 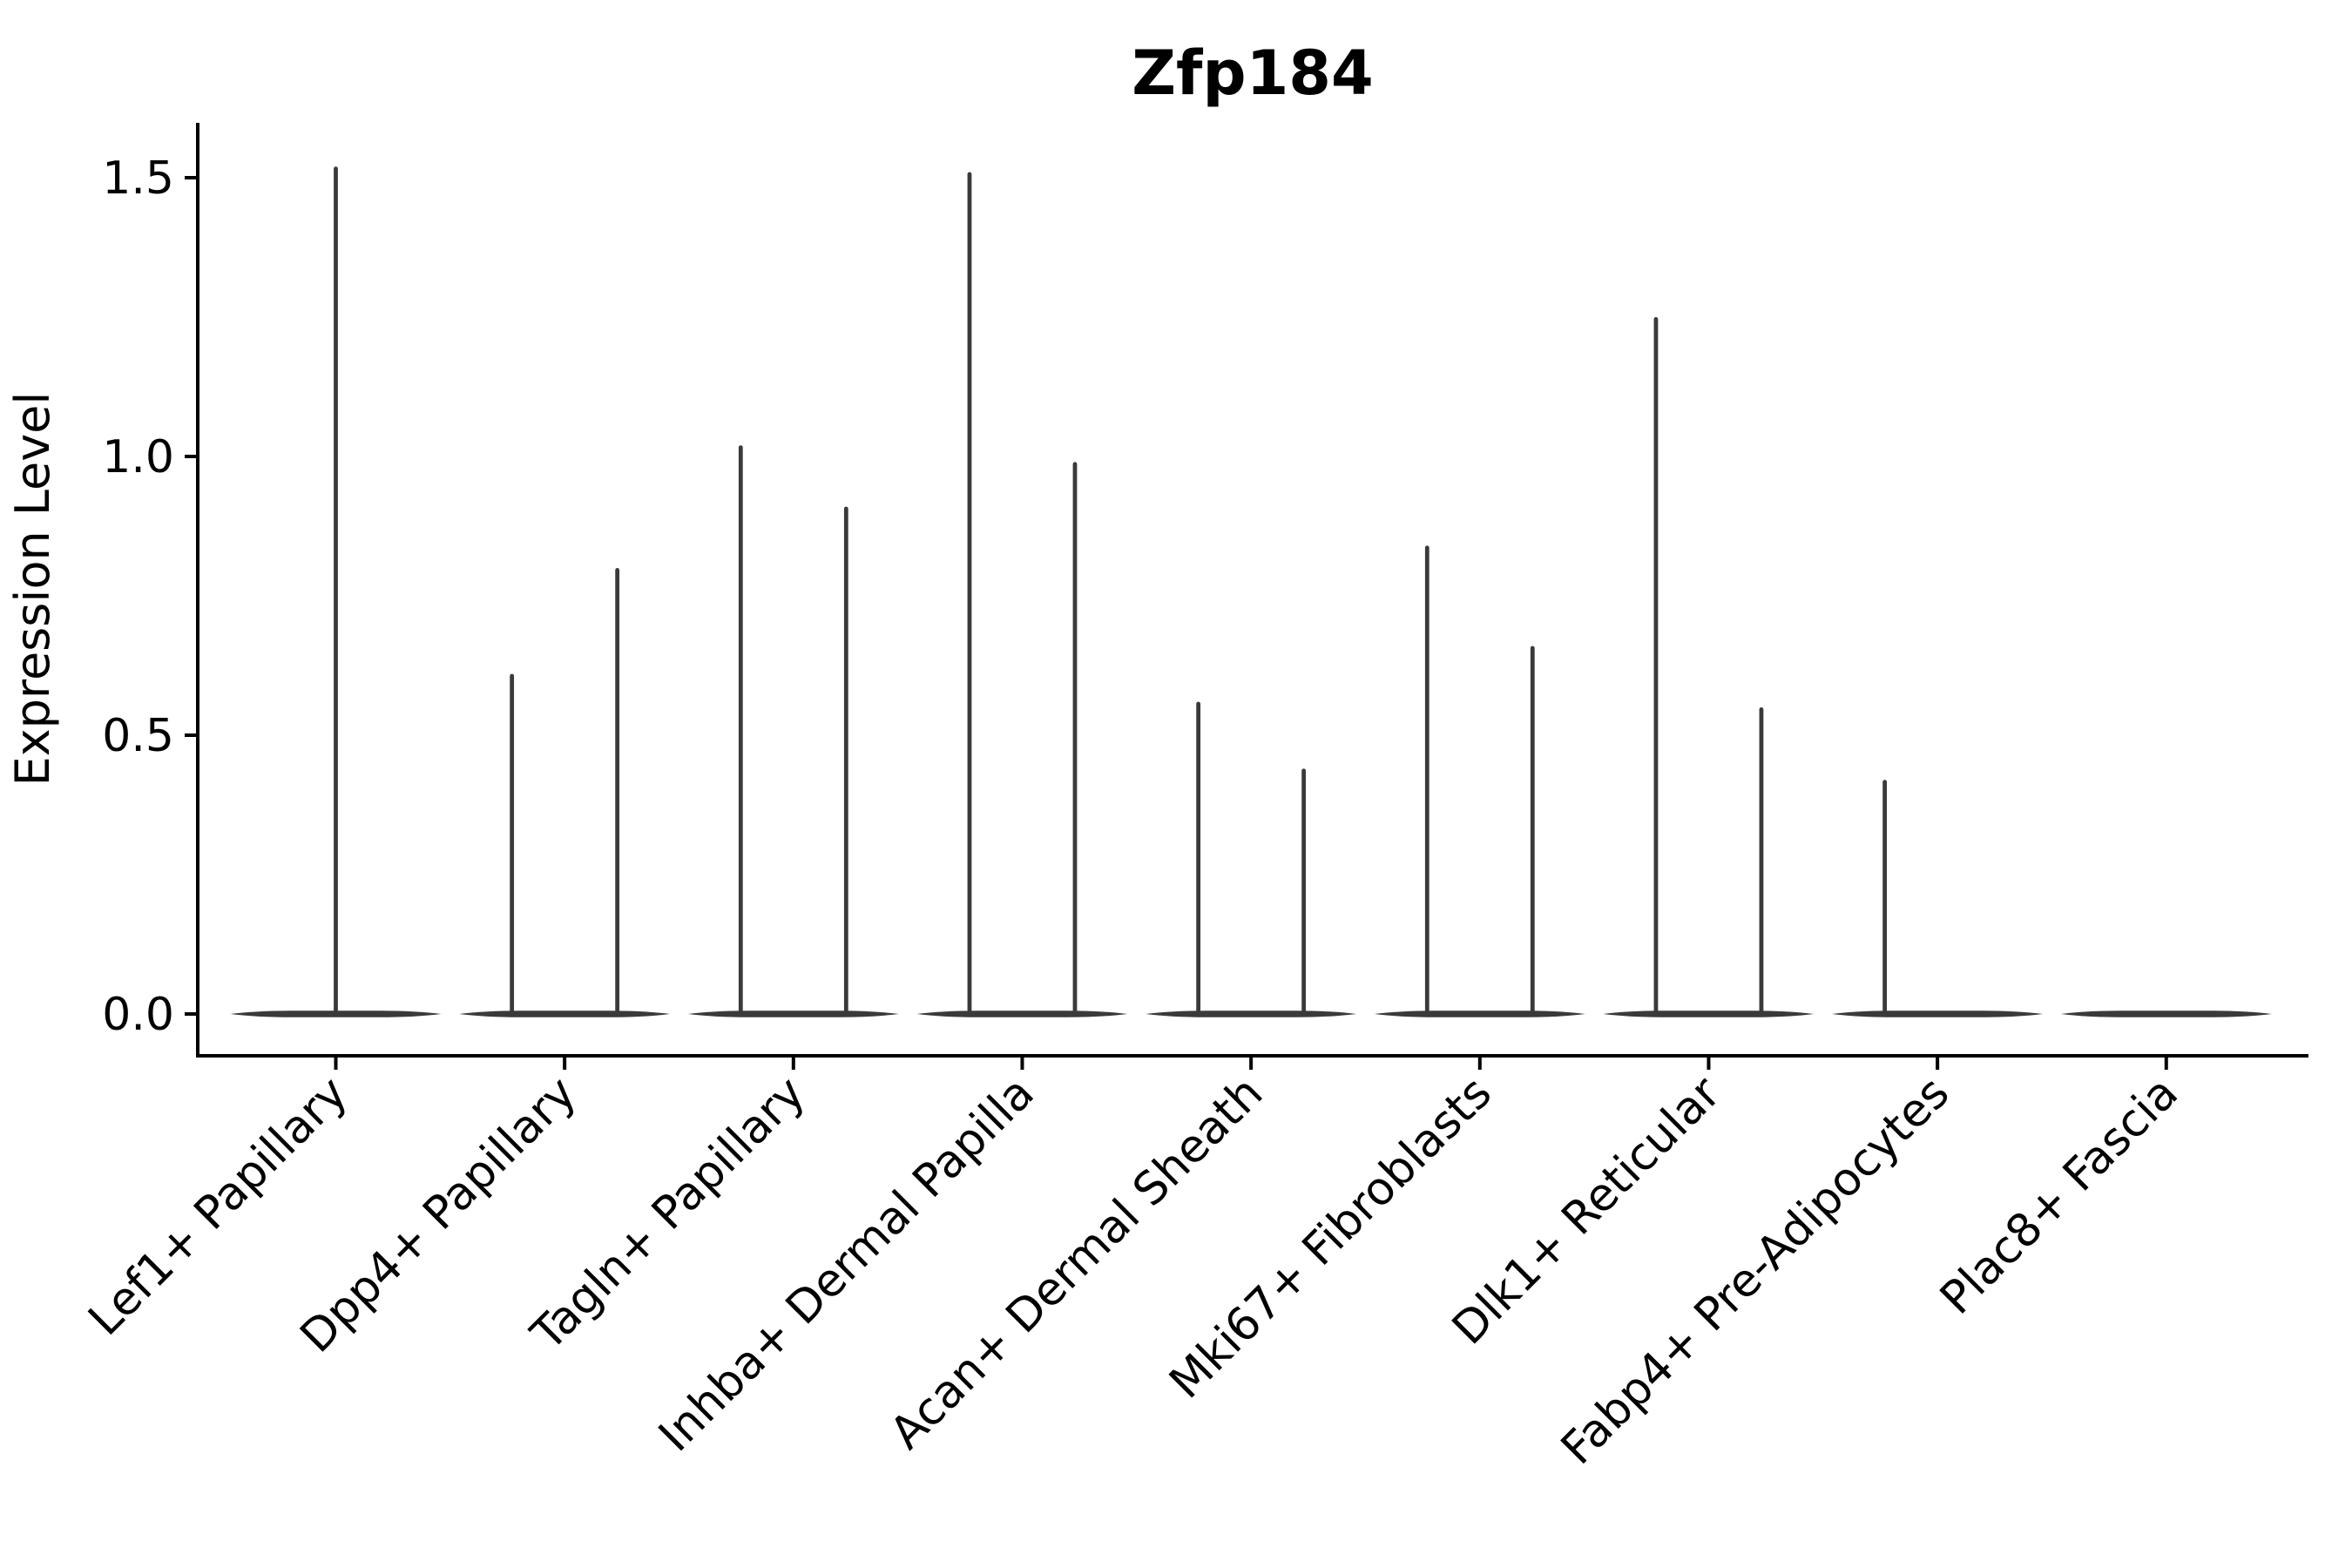 I want to click on x-tick-label: Acan+ Dermal Sheath, so click(x=1077, y=1263).